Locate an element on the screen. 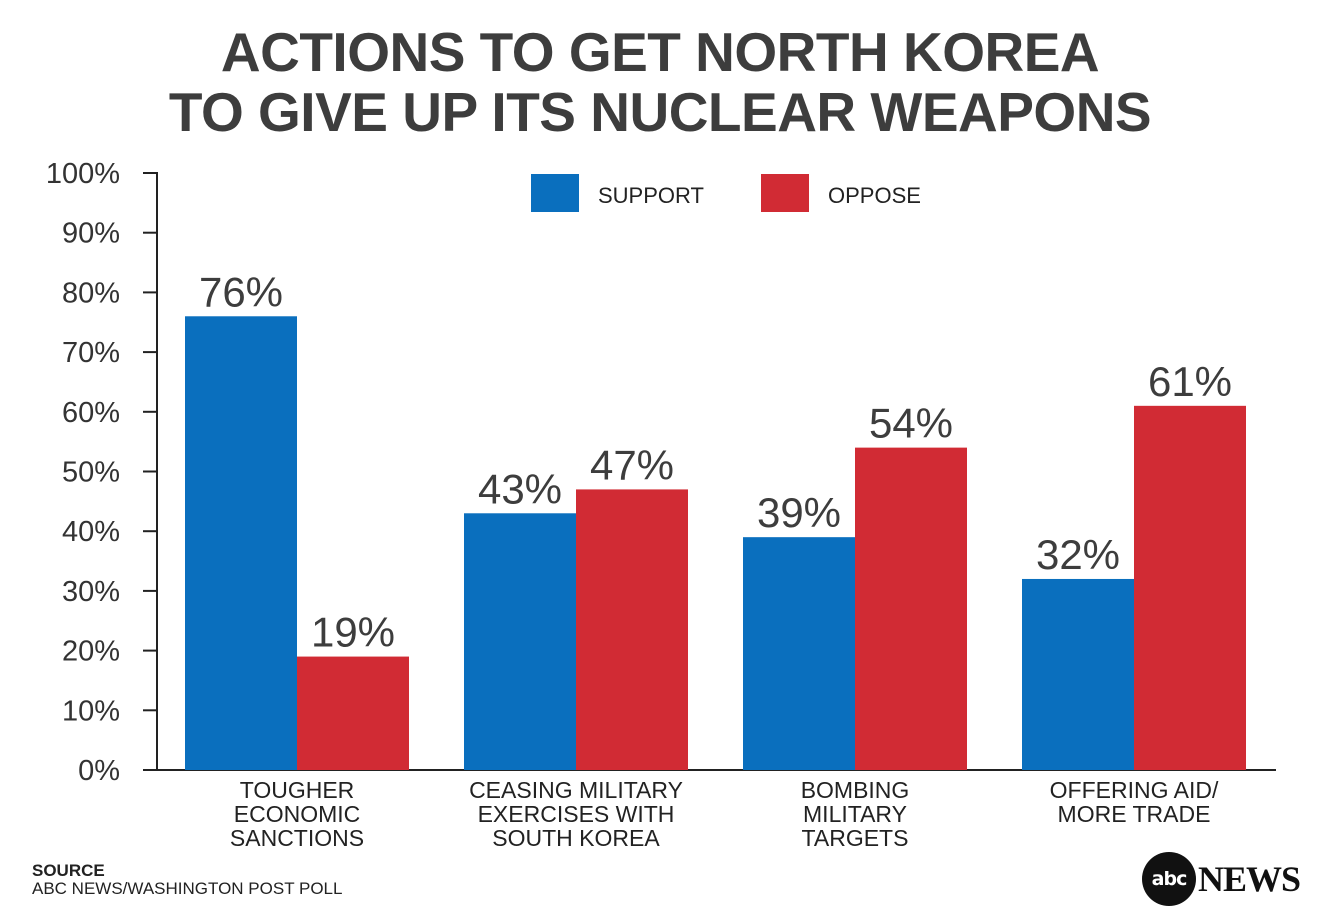 The image size is (1320, 920). data-label: 76% is located at coordinates (241, 291).